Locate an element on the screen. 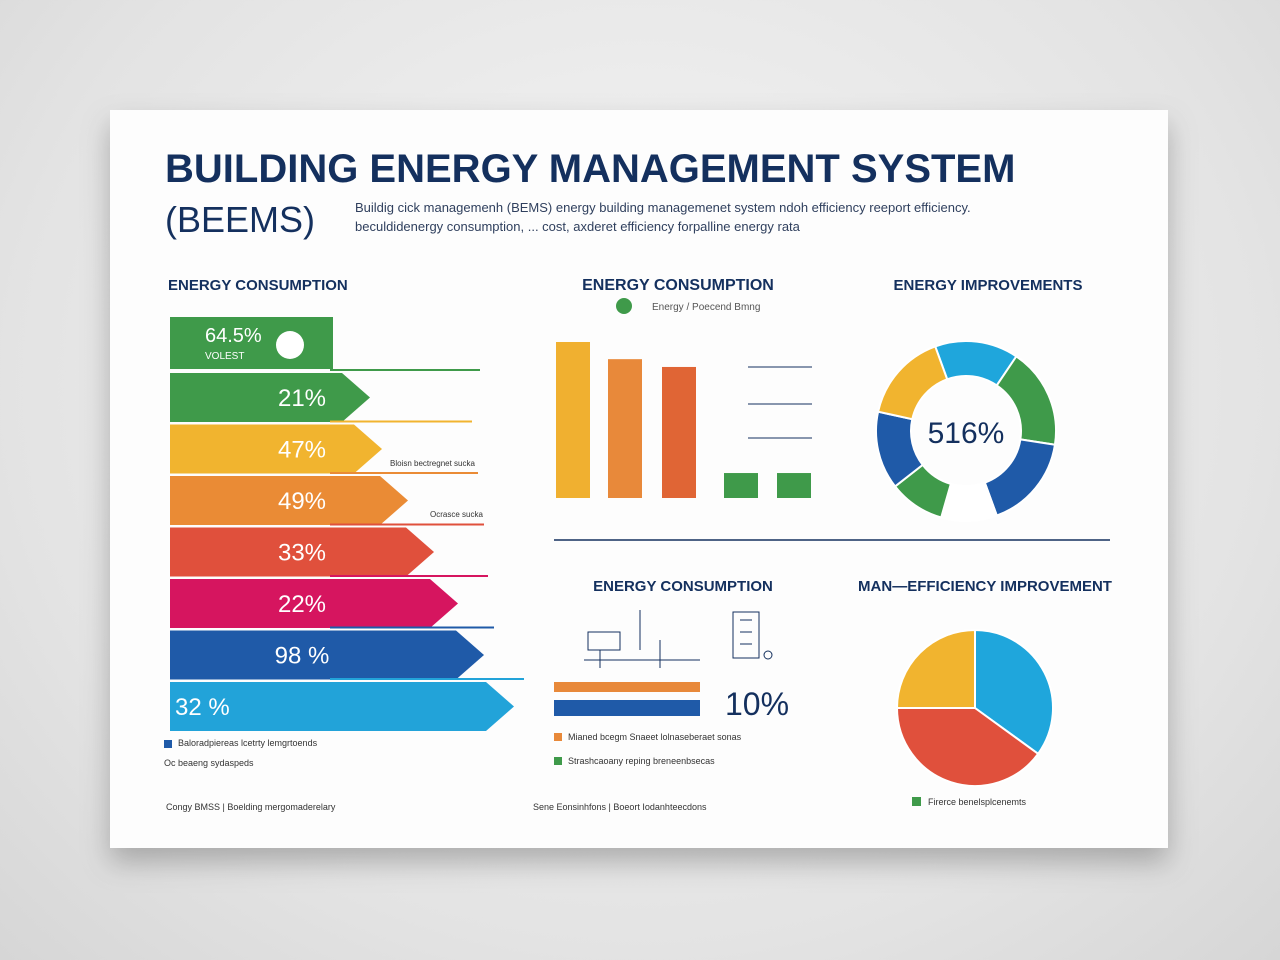 Image resolution: width=1280 pixels, height=960 pixels. center-label: 516% is located at coordinates (966, 433).